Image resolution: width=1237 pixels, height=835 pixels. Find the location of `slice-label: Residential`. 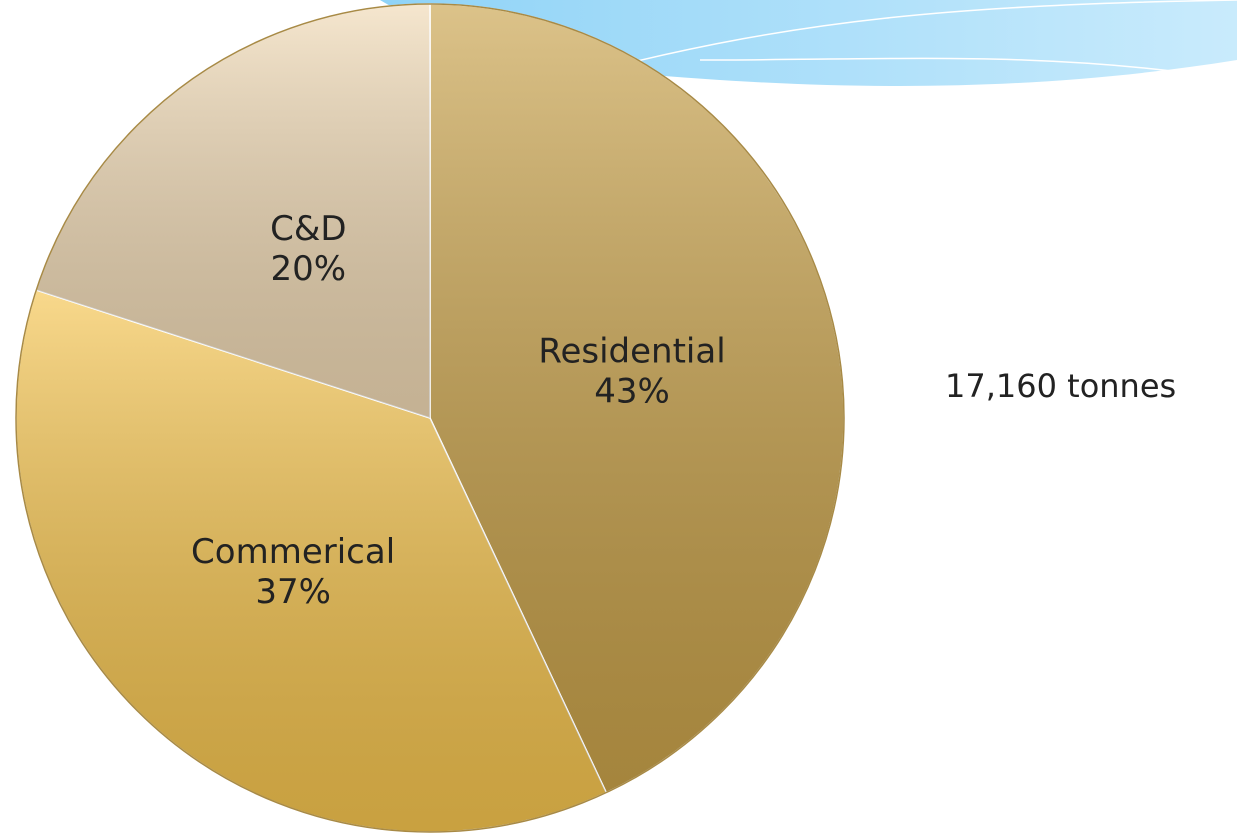

slice-label: Residential is located at coordinates (631, 351).